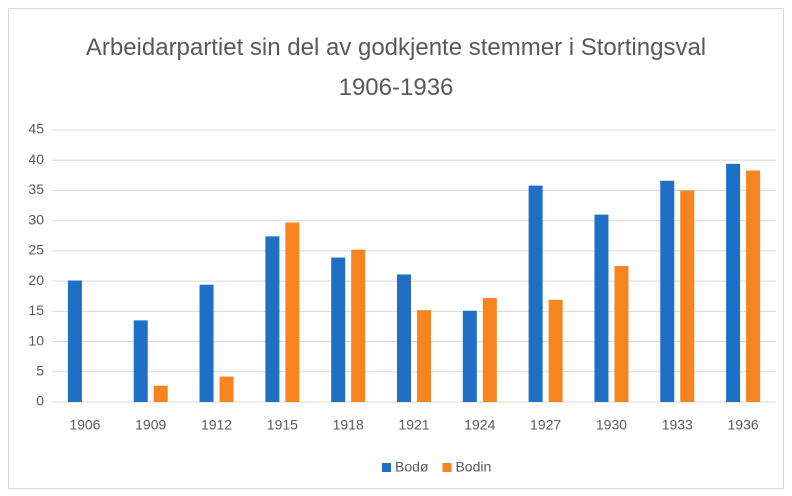  What do you see at coordinates (611, 425) in the screenshot?
I see `x-tick-label: 1930` at bounding box center [611, 425].